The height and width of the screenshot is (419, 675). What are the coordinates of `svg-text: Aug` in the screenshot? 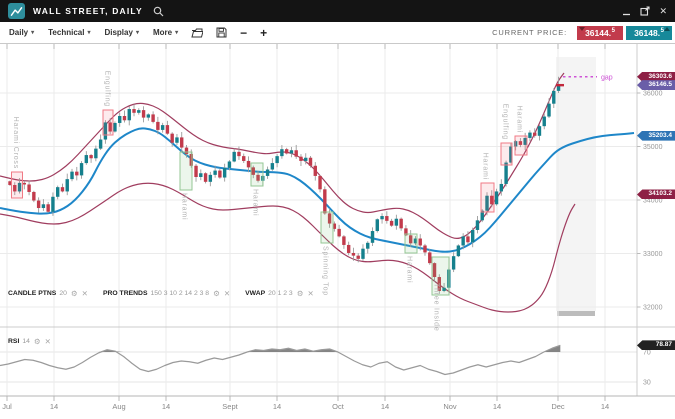 It's located at (118, 406).